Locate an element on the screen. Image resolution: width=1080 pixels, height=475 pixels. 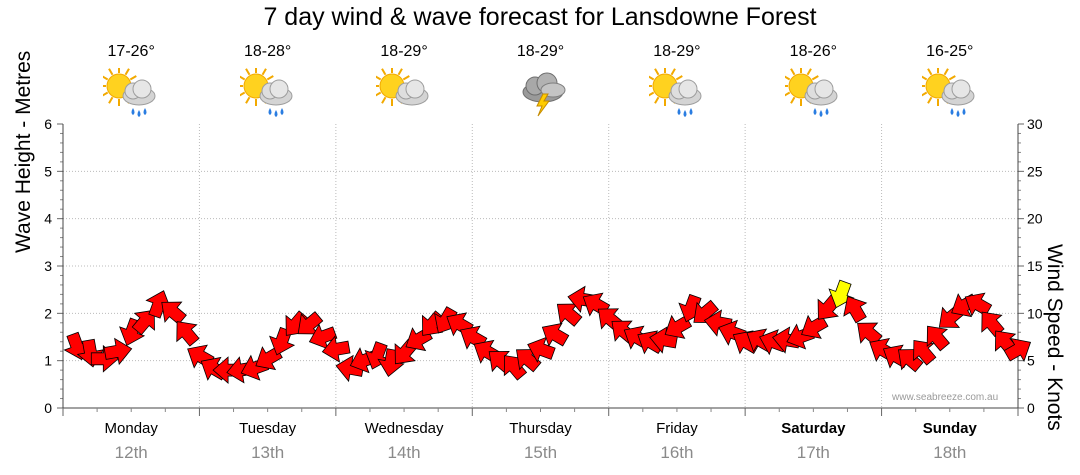
source-credit: www.seabreeze.com.au is located at coordinates (945, 397).